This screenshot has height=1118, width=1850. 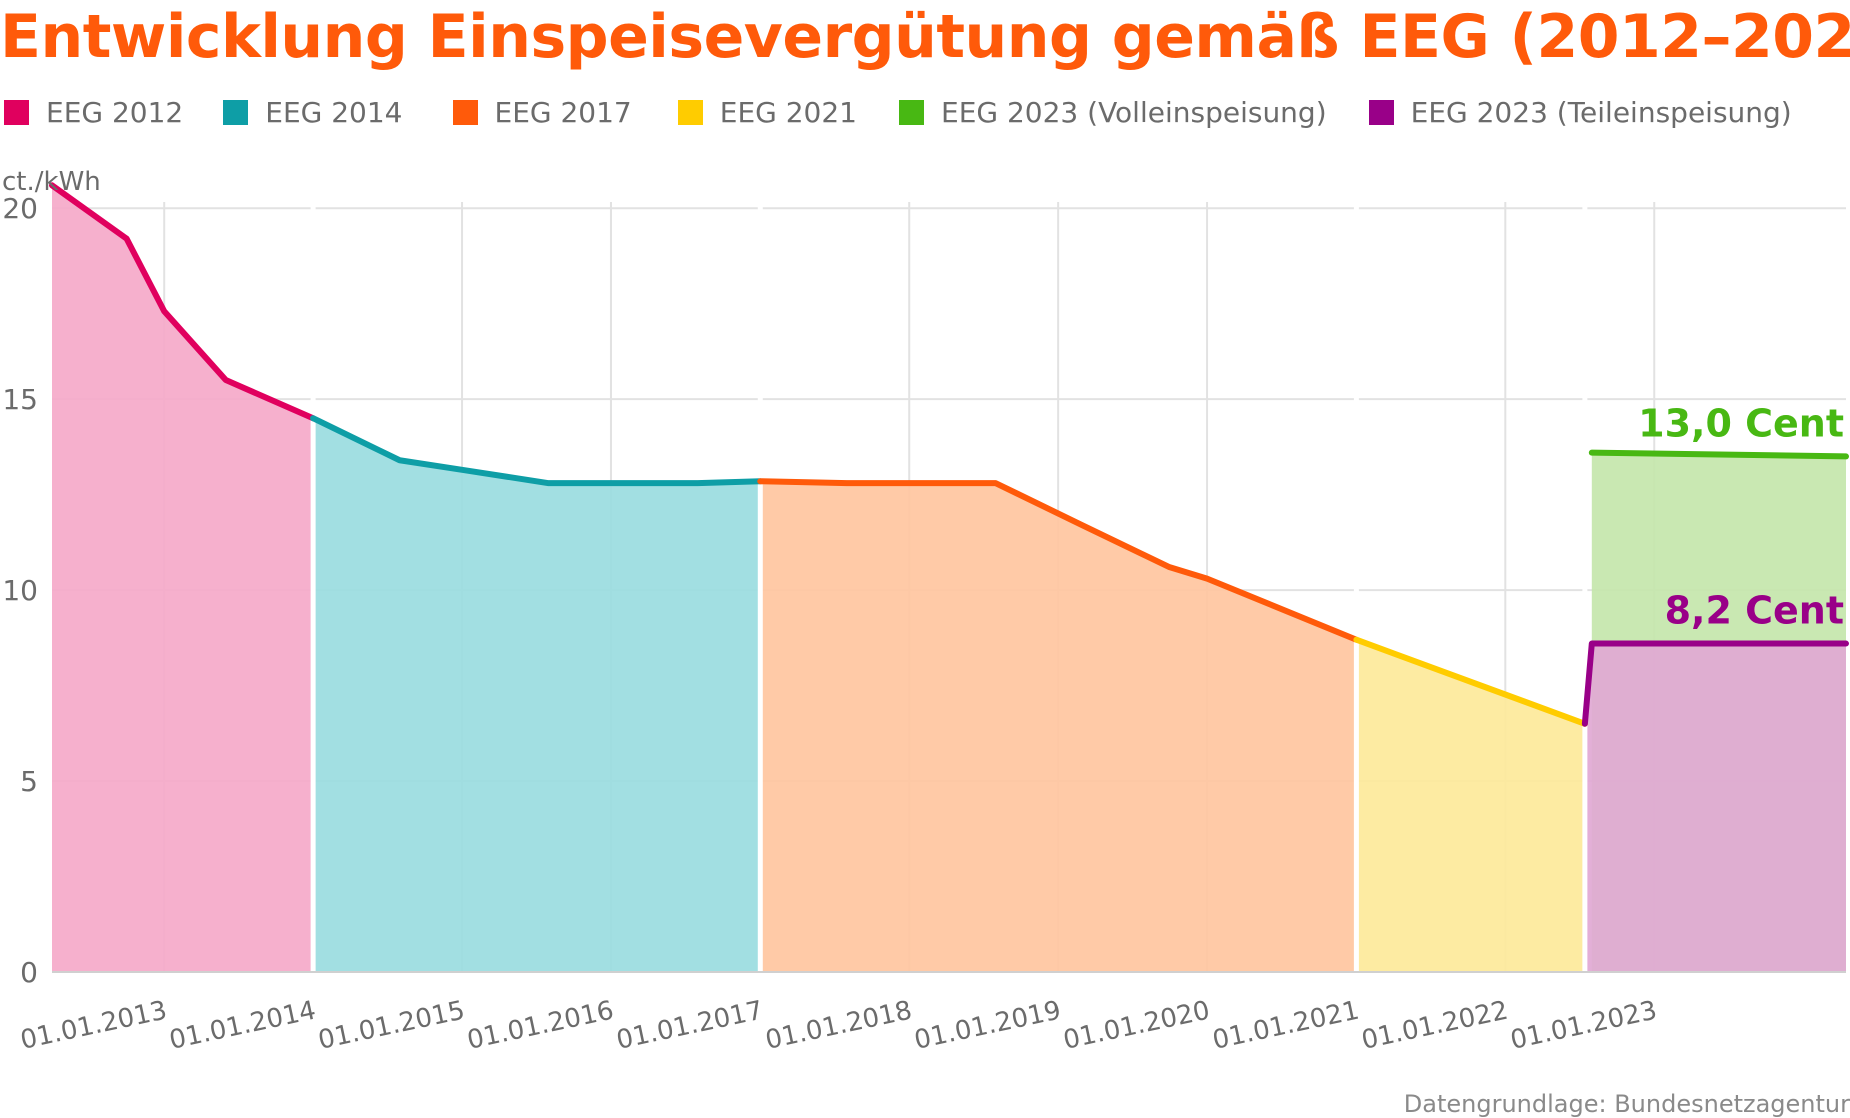 What do you see at coordinates (1435, 1026) in the screenshot?
I see `x-tick-label: 01.01.2022` at bounding box center [1435, 1026].